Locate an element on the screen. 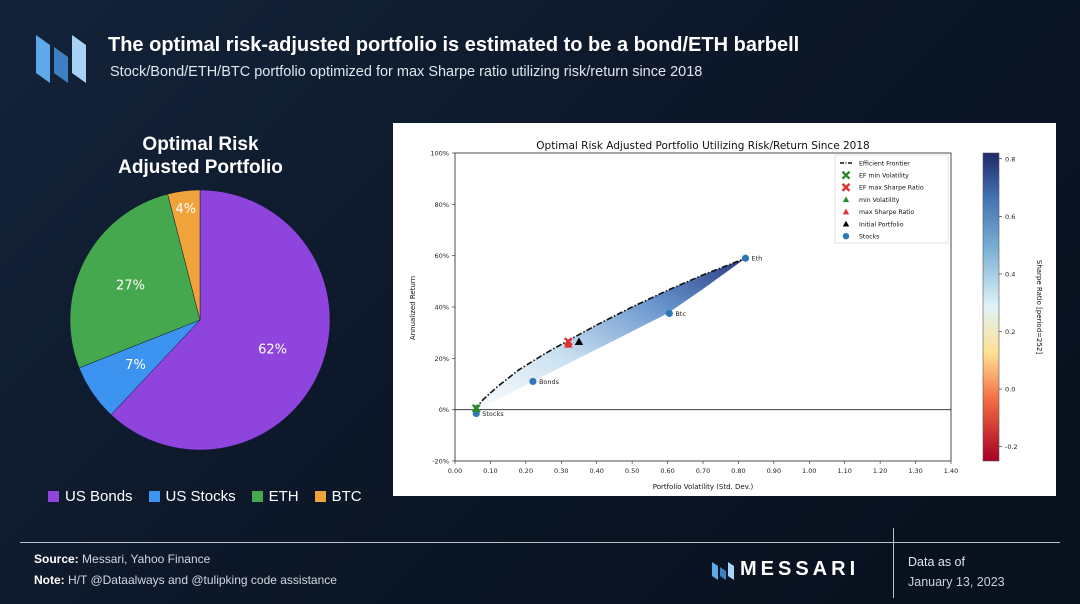 The width and height of the screenshot is (1080, 604). asset-label: Btc is located at coordinates (680, 314).